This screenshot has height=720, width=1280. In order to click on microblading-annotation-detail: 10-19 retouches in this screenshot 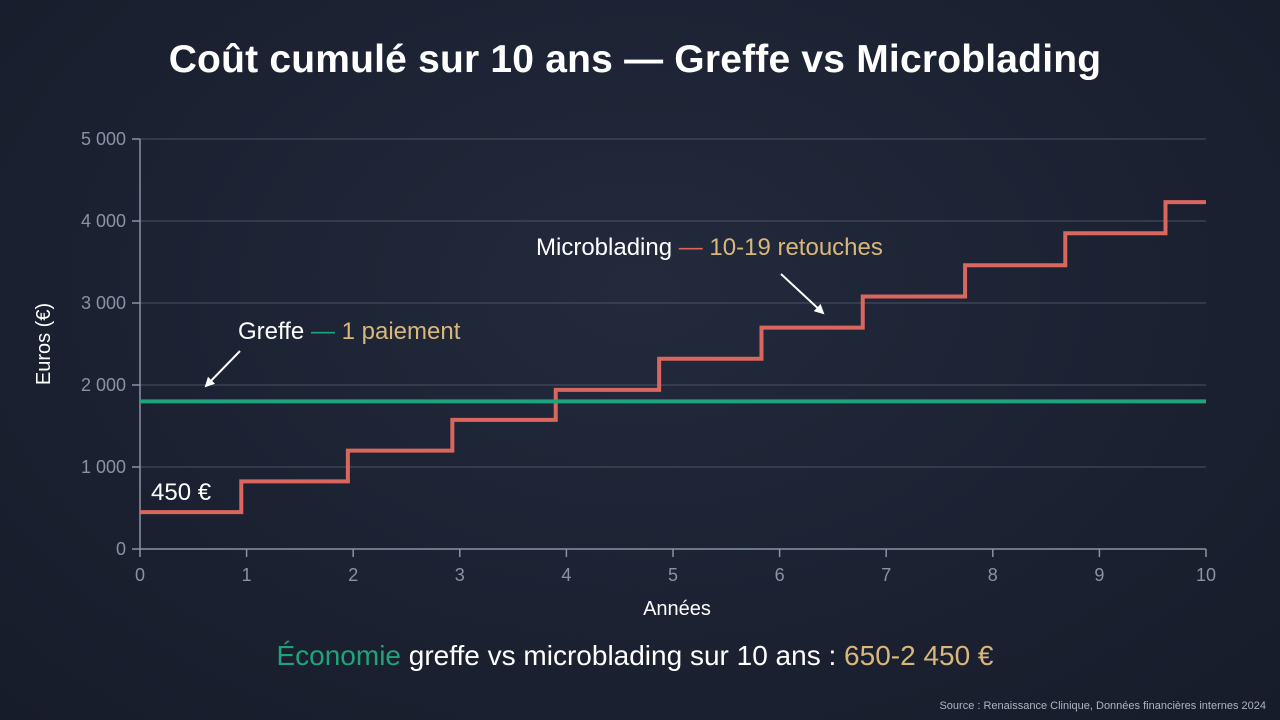, I will do `click(795, 247)`.